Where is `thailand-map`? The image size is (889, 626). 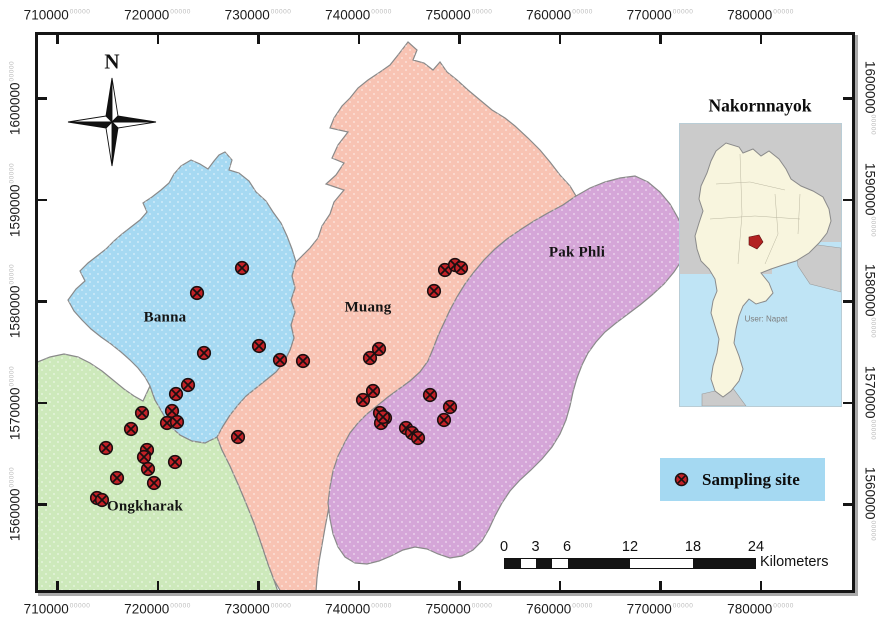 thailand-map is located at coordinates (761, 265).